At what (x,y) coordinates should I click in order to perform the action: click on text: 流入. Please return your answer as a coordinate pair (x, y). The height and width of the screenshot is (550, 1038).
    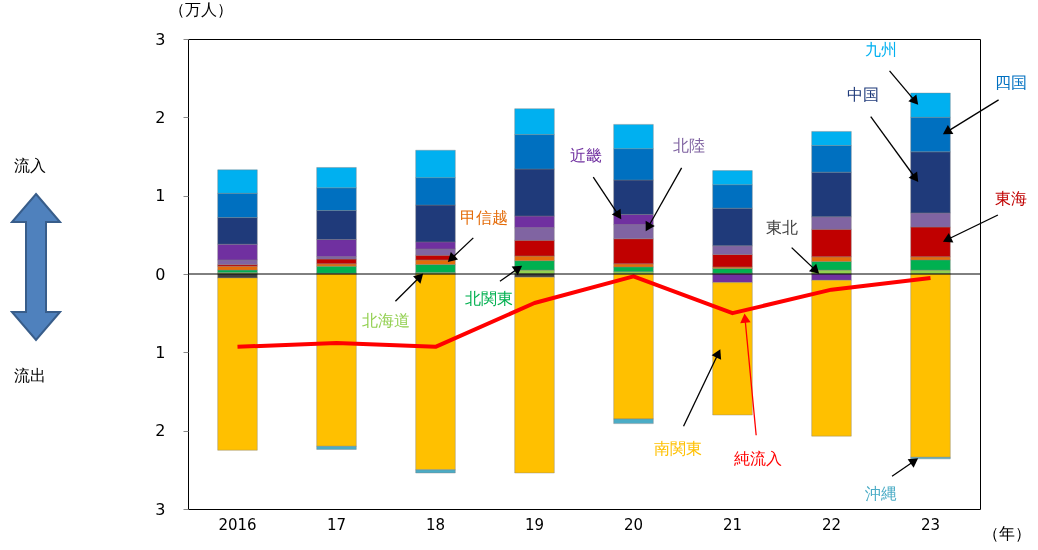
    Looking at the image, I should click on (30, 166).